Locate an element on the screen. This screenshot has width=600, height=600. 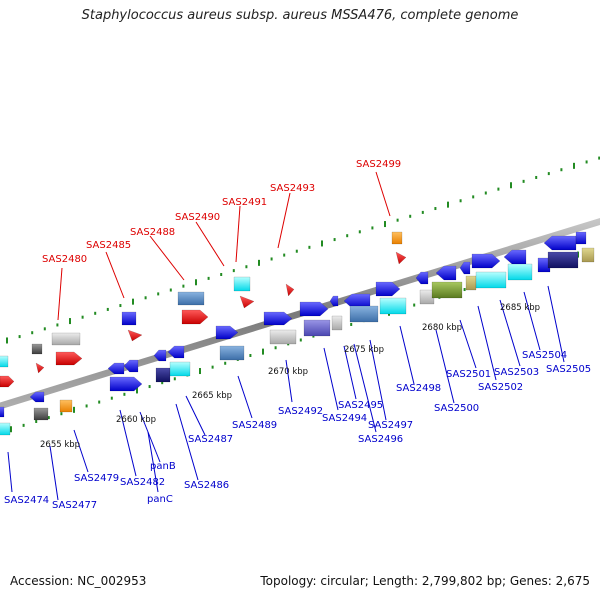
gene-label: SAS2505 is located at coordinates (568, 369).